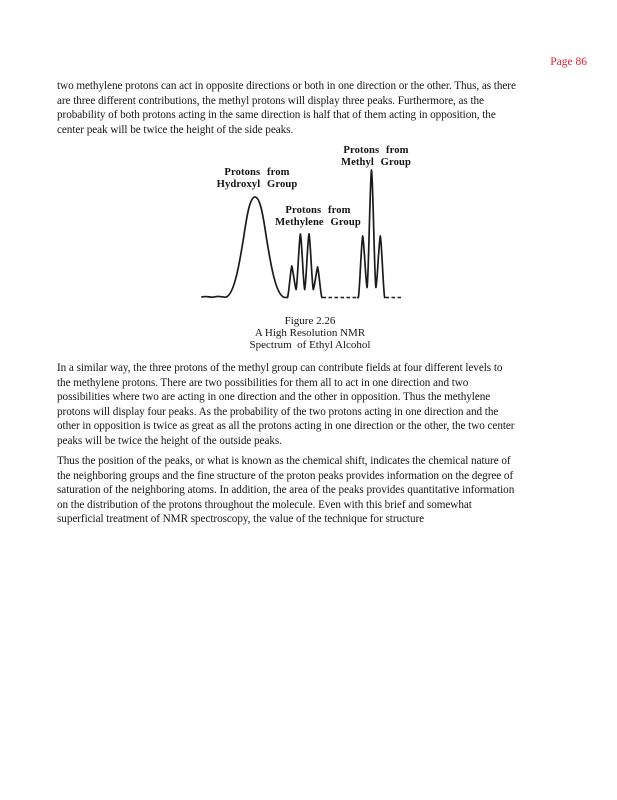  Describe the element at coordinates (568, 62) in the screenshot. I see `page-number-label: Page 86` at that location.